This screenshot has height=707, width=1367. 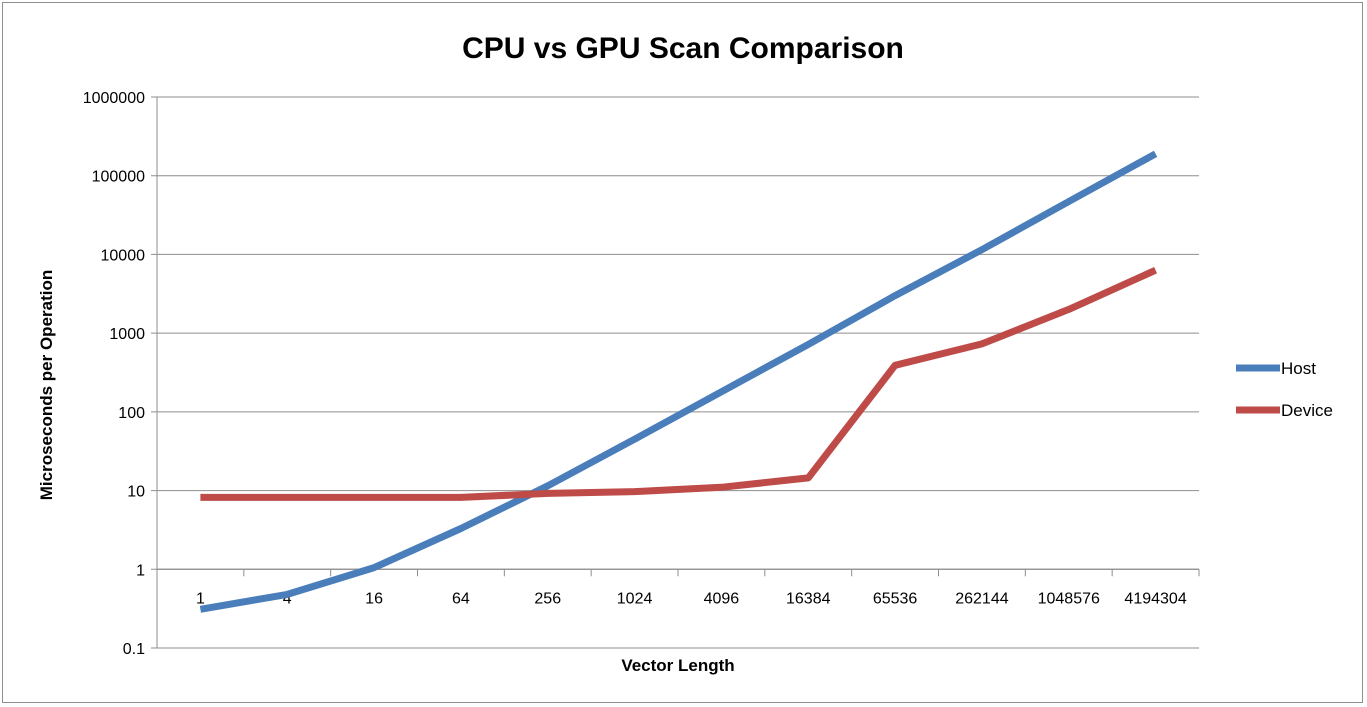 What do you see at coordinates (808, 598) in the screenshot?
I see `x-tick-label: 16384` at bounding box center [808, 598].